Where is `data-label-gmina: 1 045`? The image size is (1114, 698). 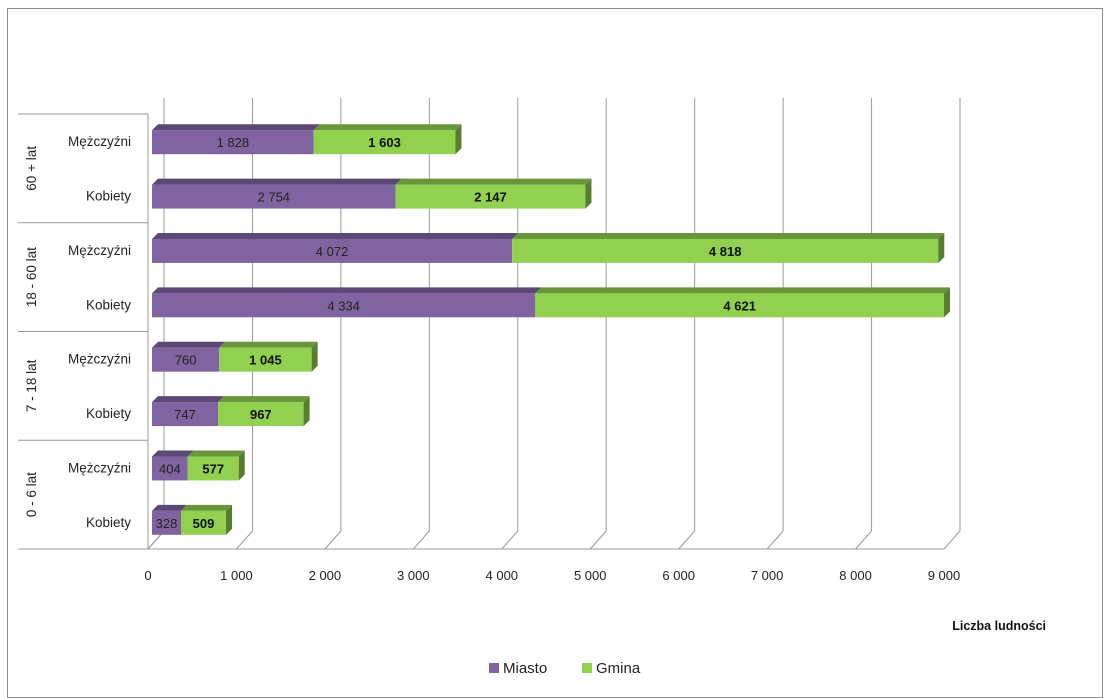 data-label-gmina: 1 045 is located at coordinates (265, 360).